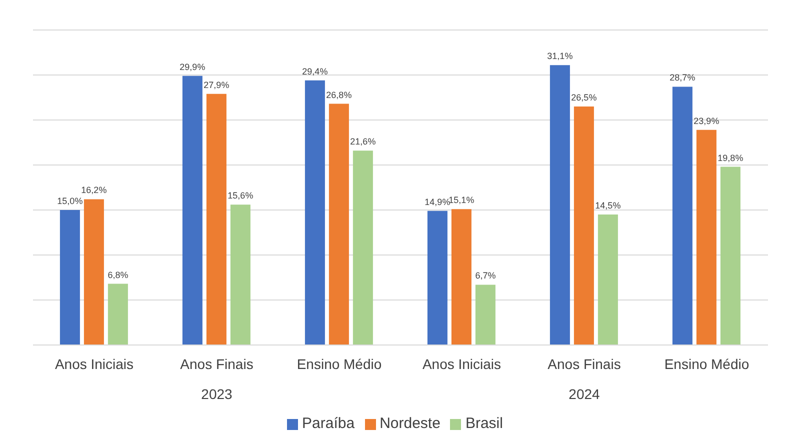 Image resolution: width=797 pixels, height=445 pixels. I want to click on data-label: 16,2%, so click(94, 190).